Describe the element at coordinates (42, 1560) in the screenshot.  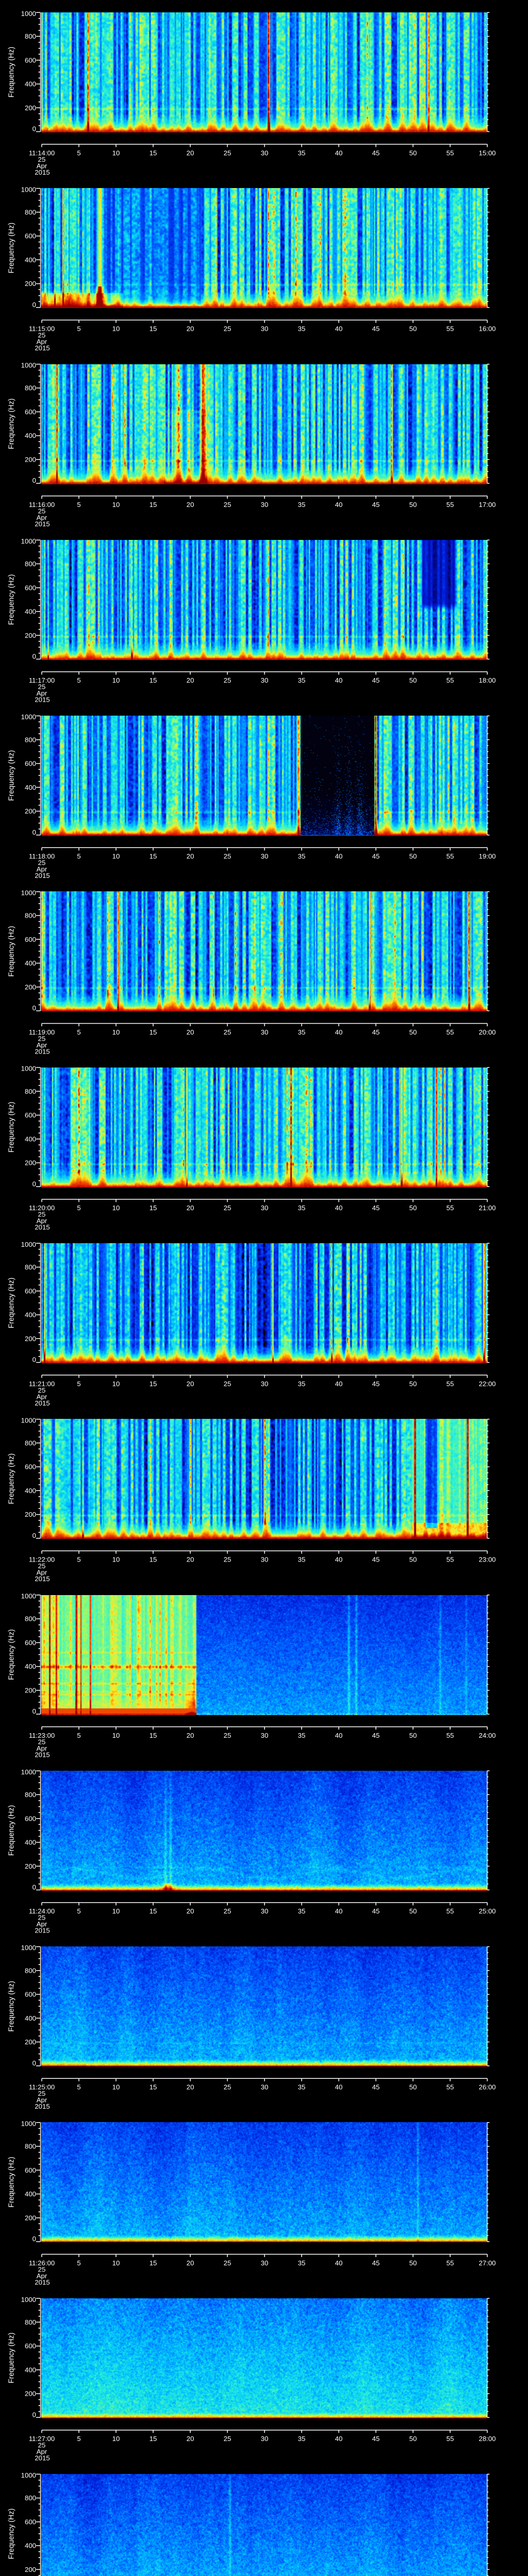
I see `svg-text: 11:22:00` at that location.